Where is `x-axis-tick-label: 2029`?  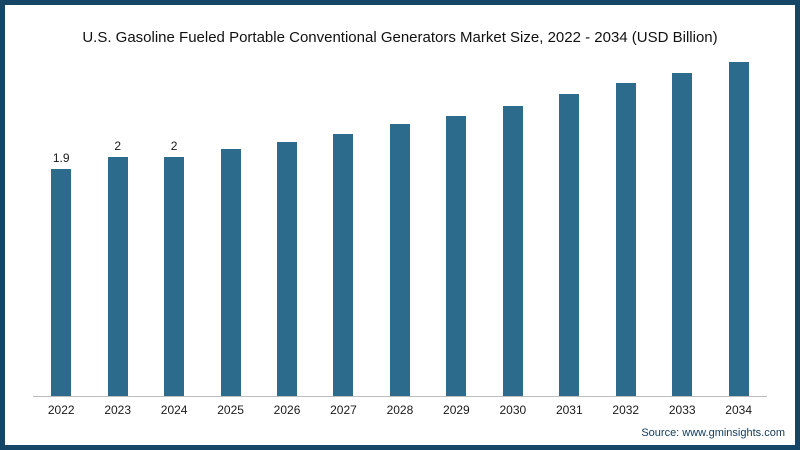 x-axis-tick-label: 2029 is located at coordinates (456, 410).